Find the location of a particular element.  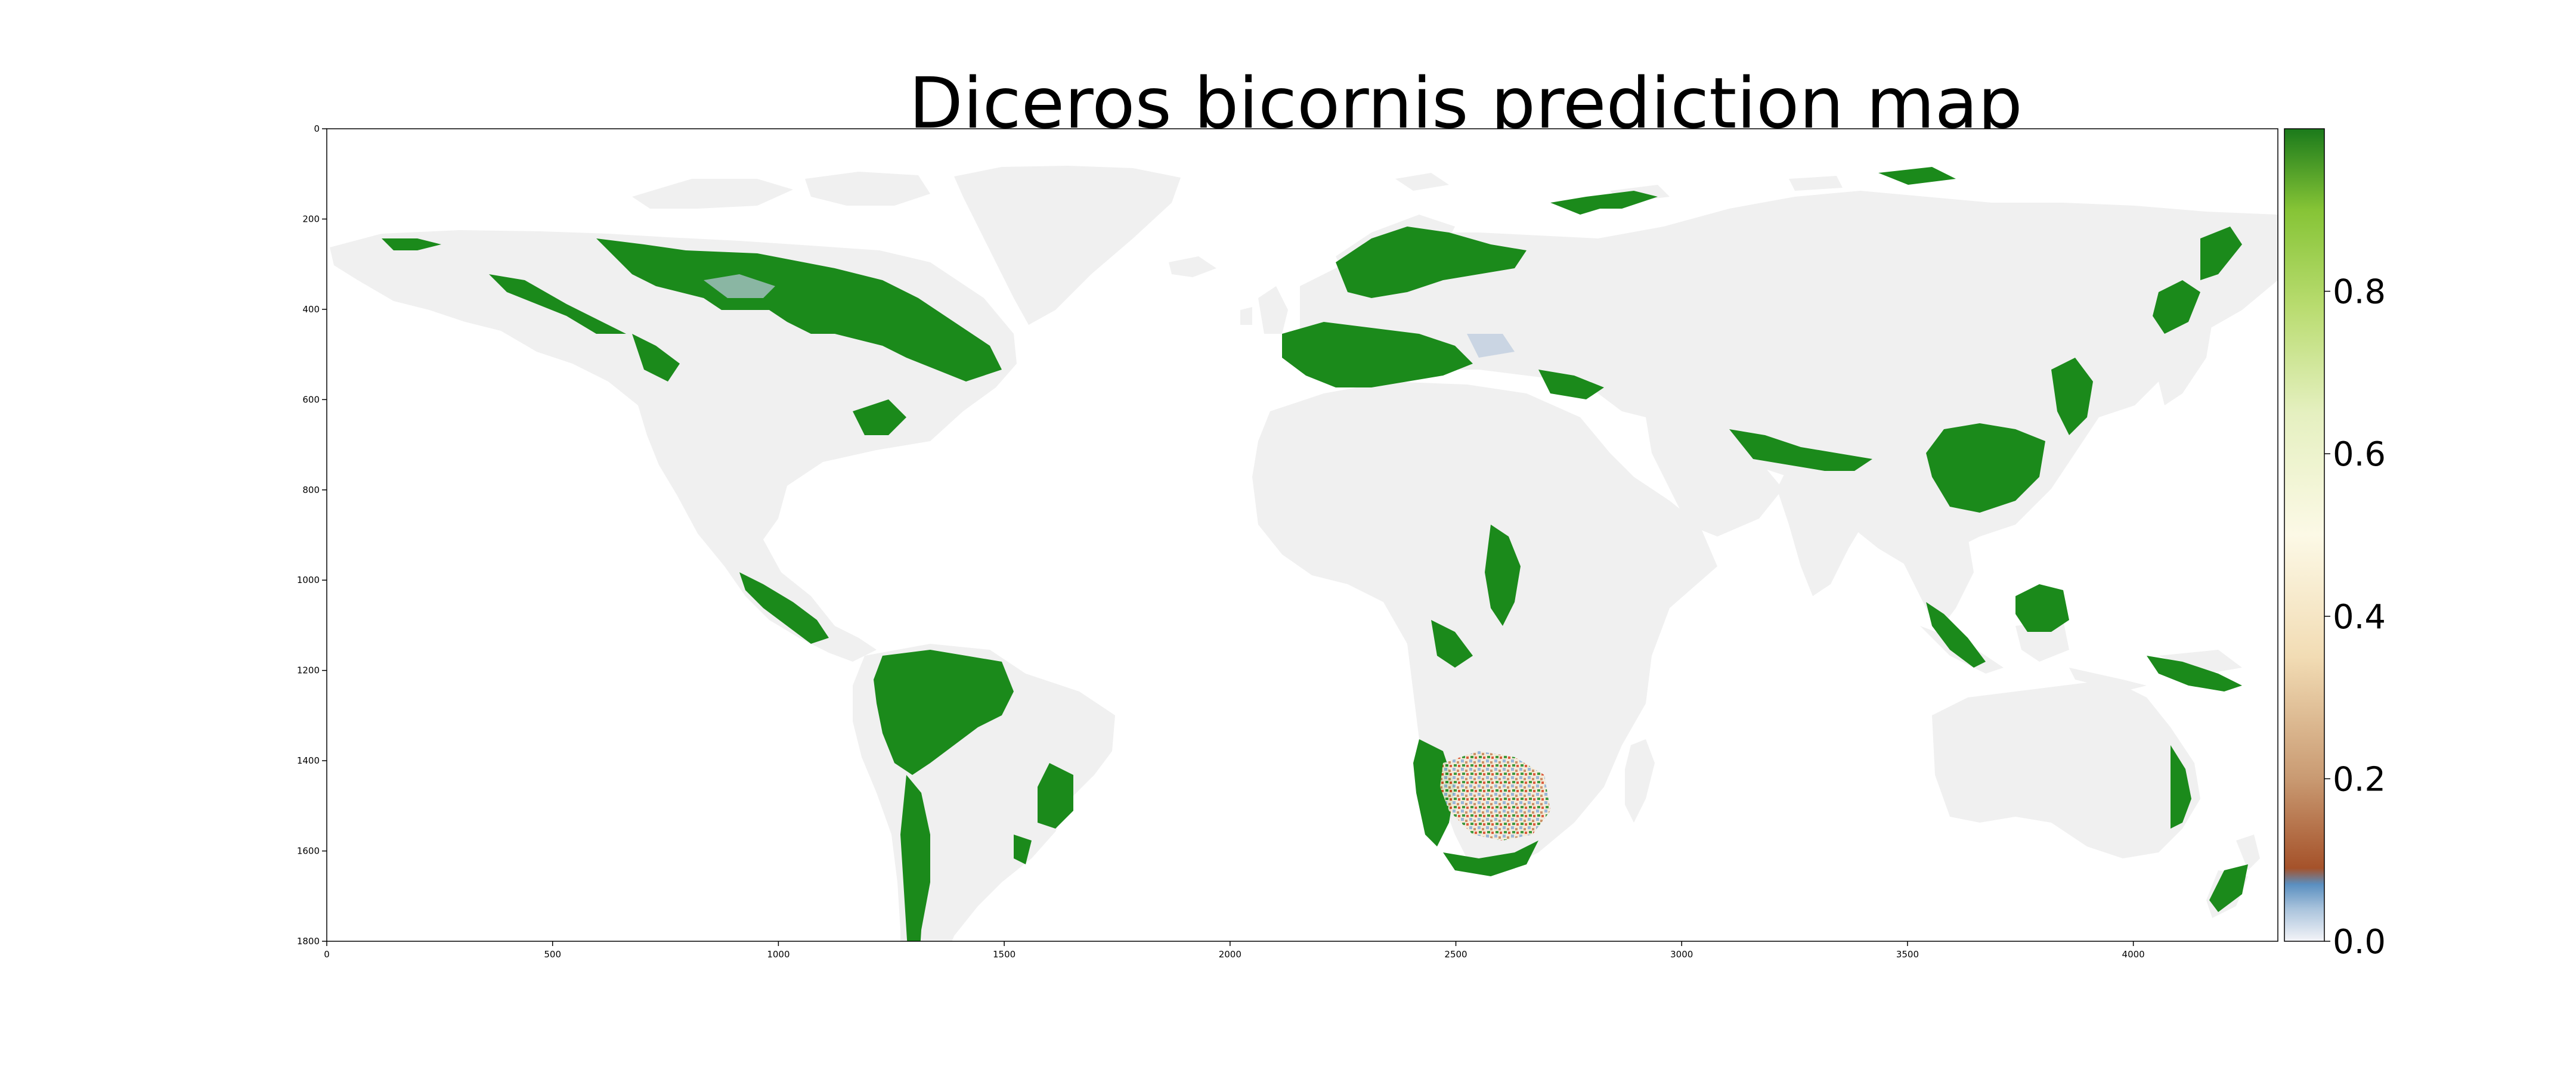

korea-japan-patch is located at coordinates (2125, 357).